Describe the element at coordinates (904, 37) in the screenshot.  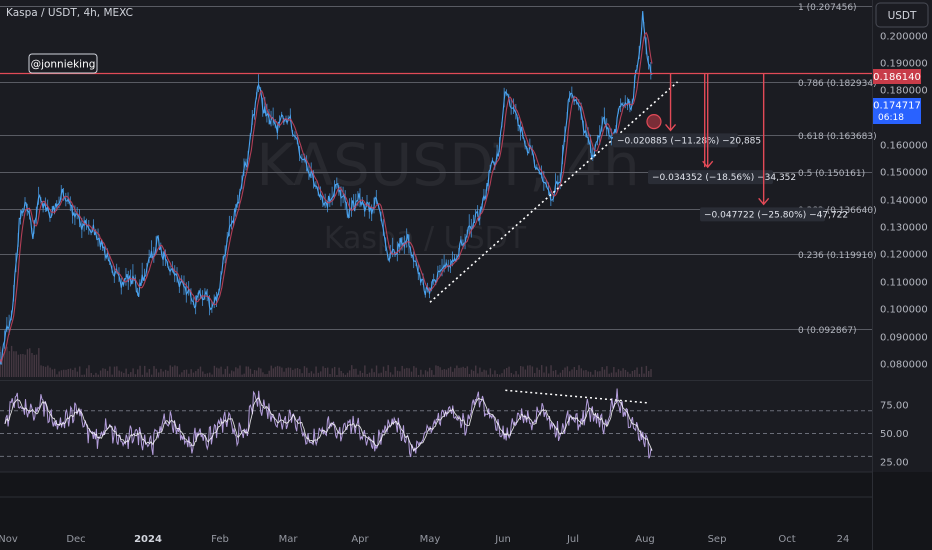
I see `price-tick-0: 0.200000` at that location.